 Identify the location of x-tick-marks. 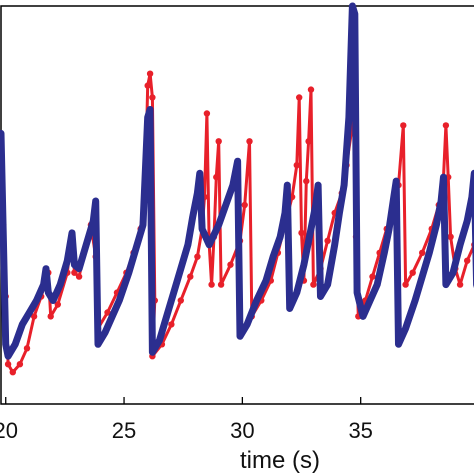
(183, 400).